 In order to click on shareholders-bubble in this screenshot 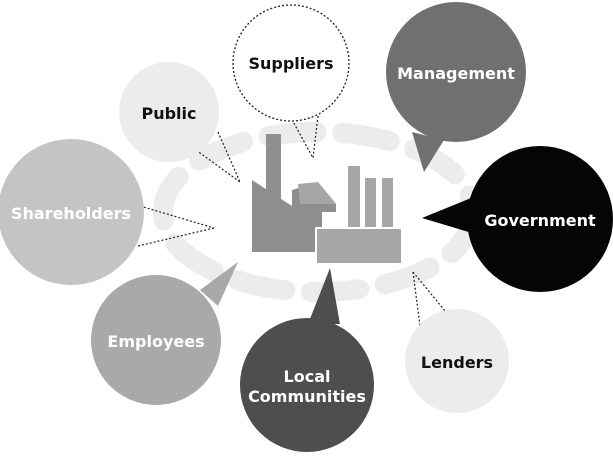, I will do `click(72, 212)`.